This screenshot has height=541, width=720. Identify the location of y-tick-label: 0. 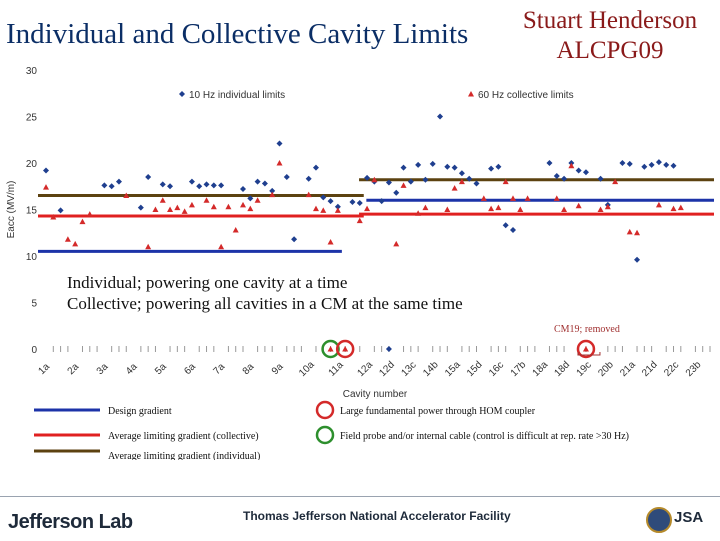
(34, 350).